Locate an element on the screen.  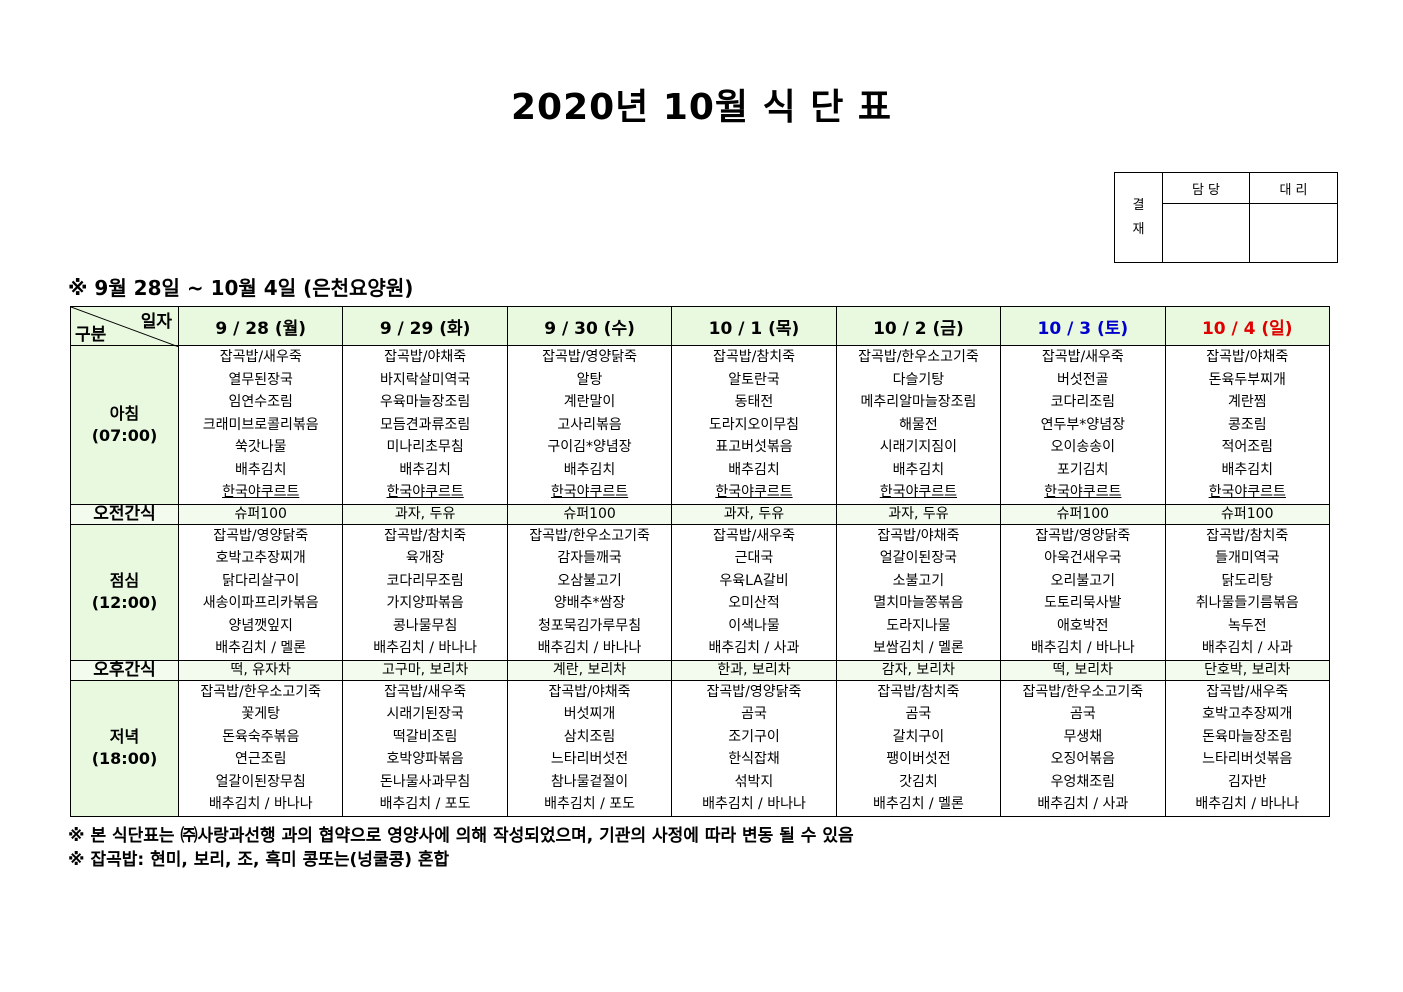
menu-item: 우육마늘장조림 is located at coordinates (425, 402).